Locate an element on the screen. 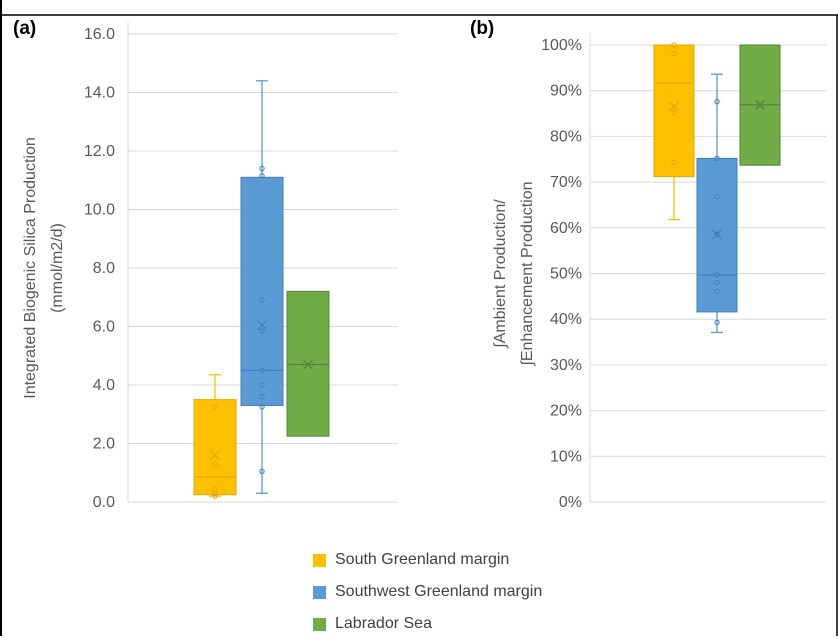 The width and height of the screenshot is (838, 640). panel-label-b: (b) is located at coordinates (482, 28).